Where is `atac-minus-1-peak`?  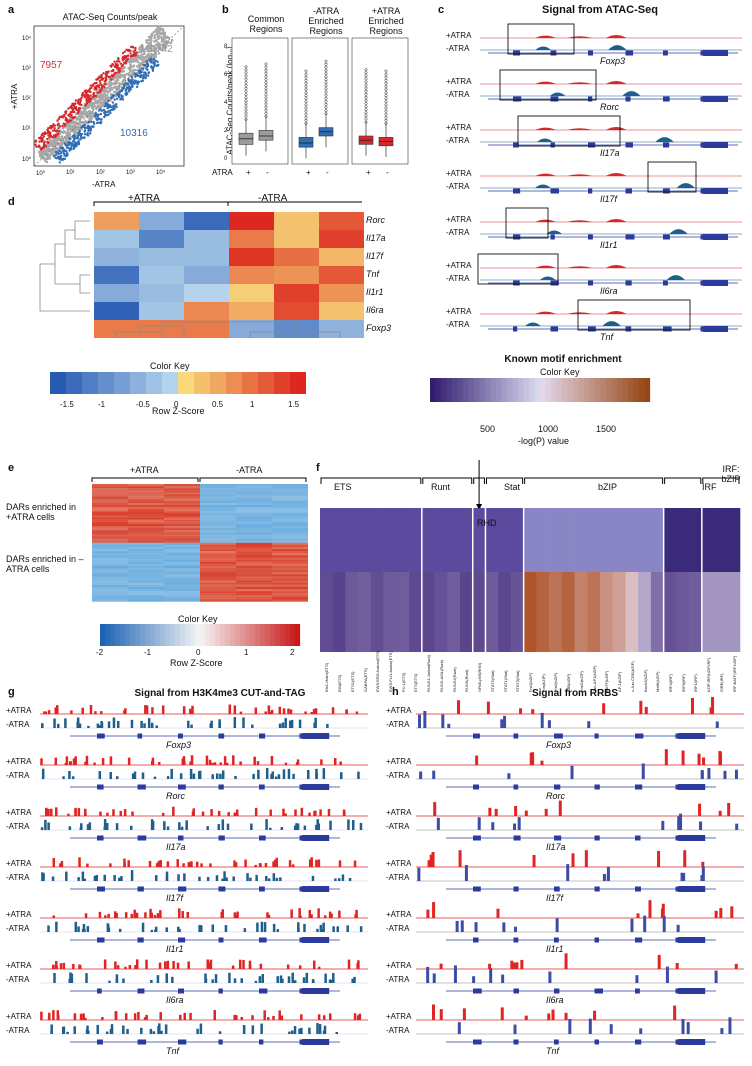
atac-minus-1-peak is located at coordinates (557, 94).